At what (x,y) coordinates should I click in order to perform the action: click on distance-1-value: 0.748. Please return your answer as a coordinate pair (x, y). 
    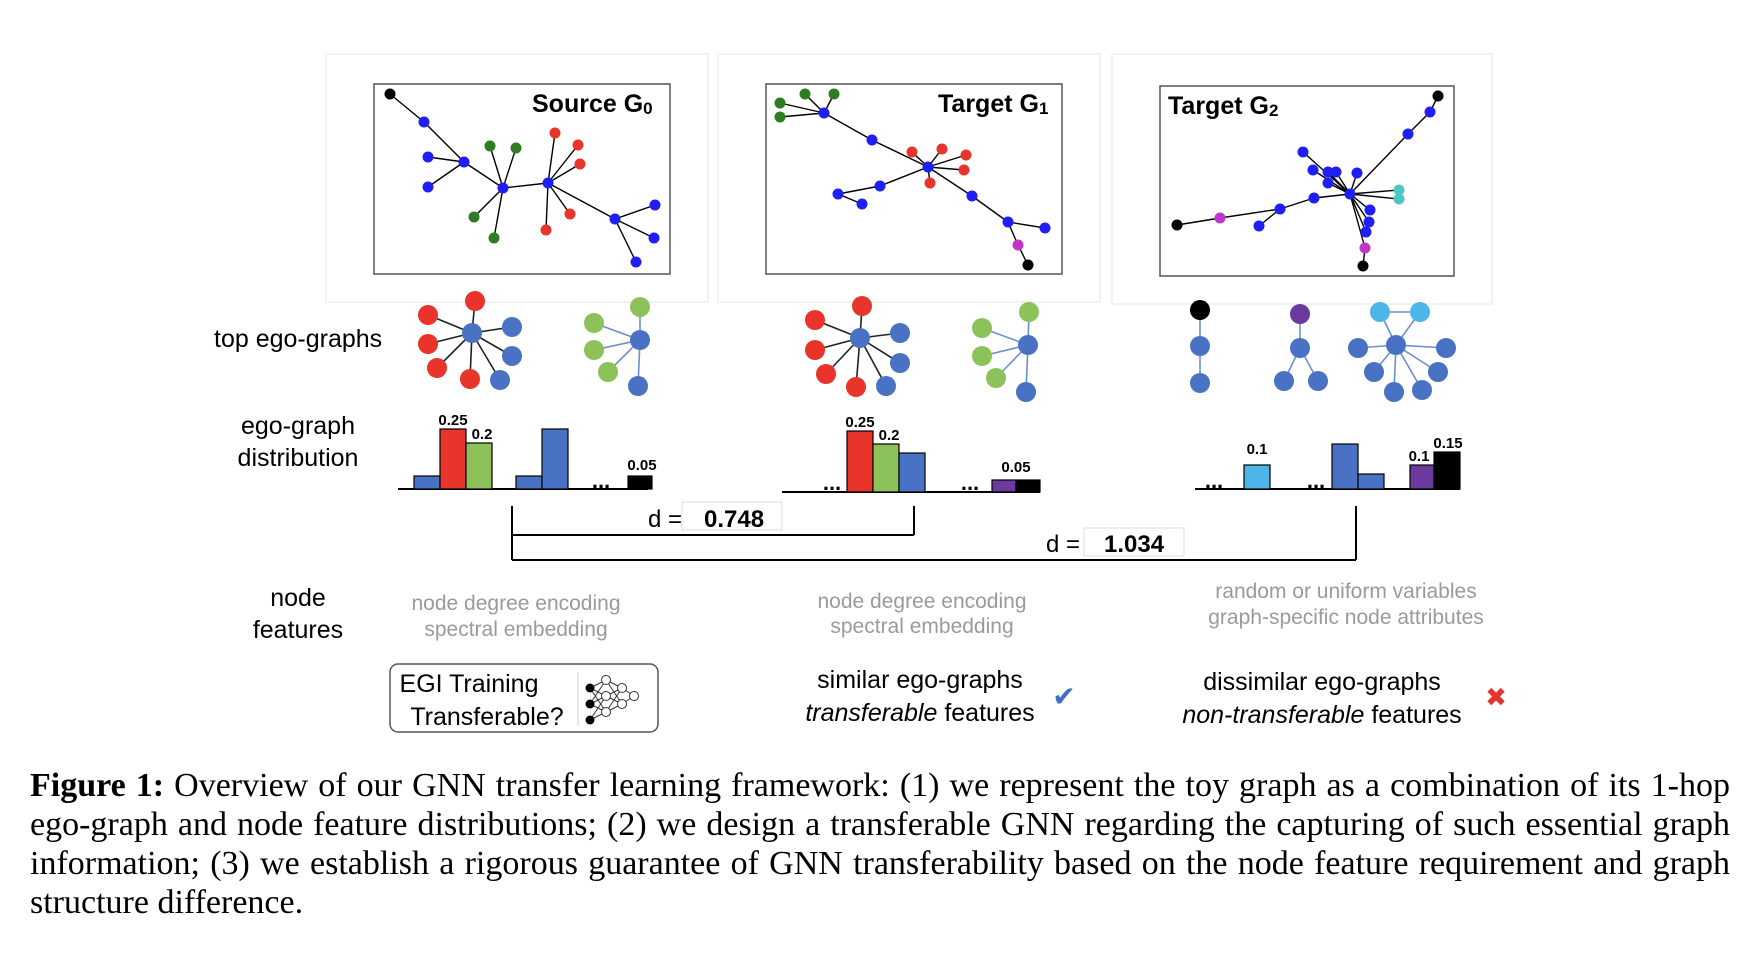
    Looking at the image, I should click on (734, 519).